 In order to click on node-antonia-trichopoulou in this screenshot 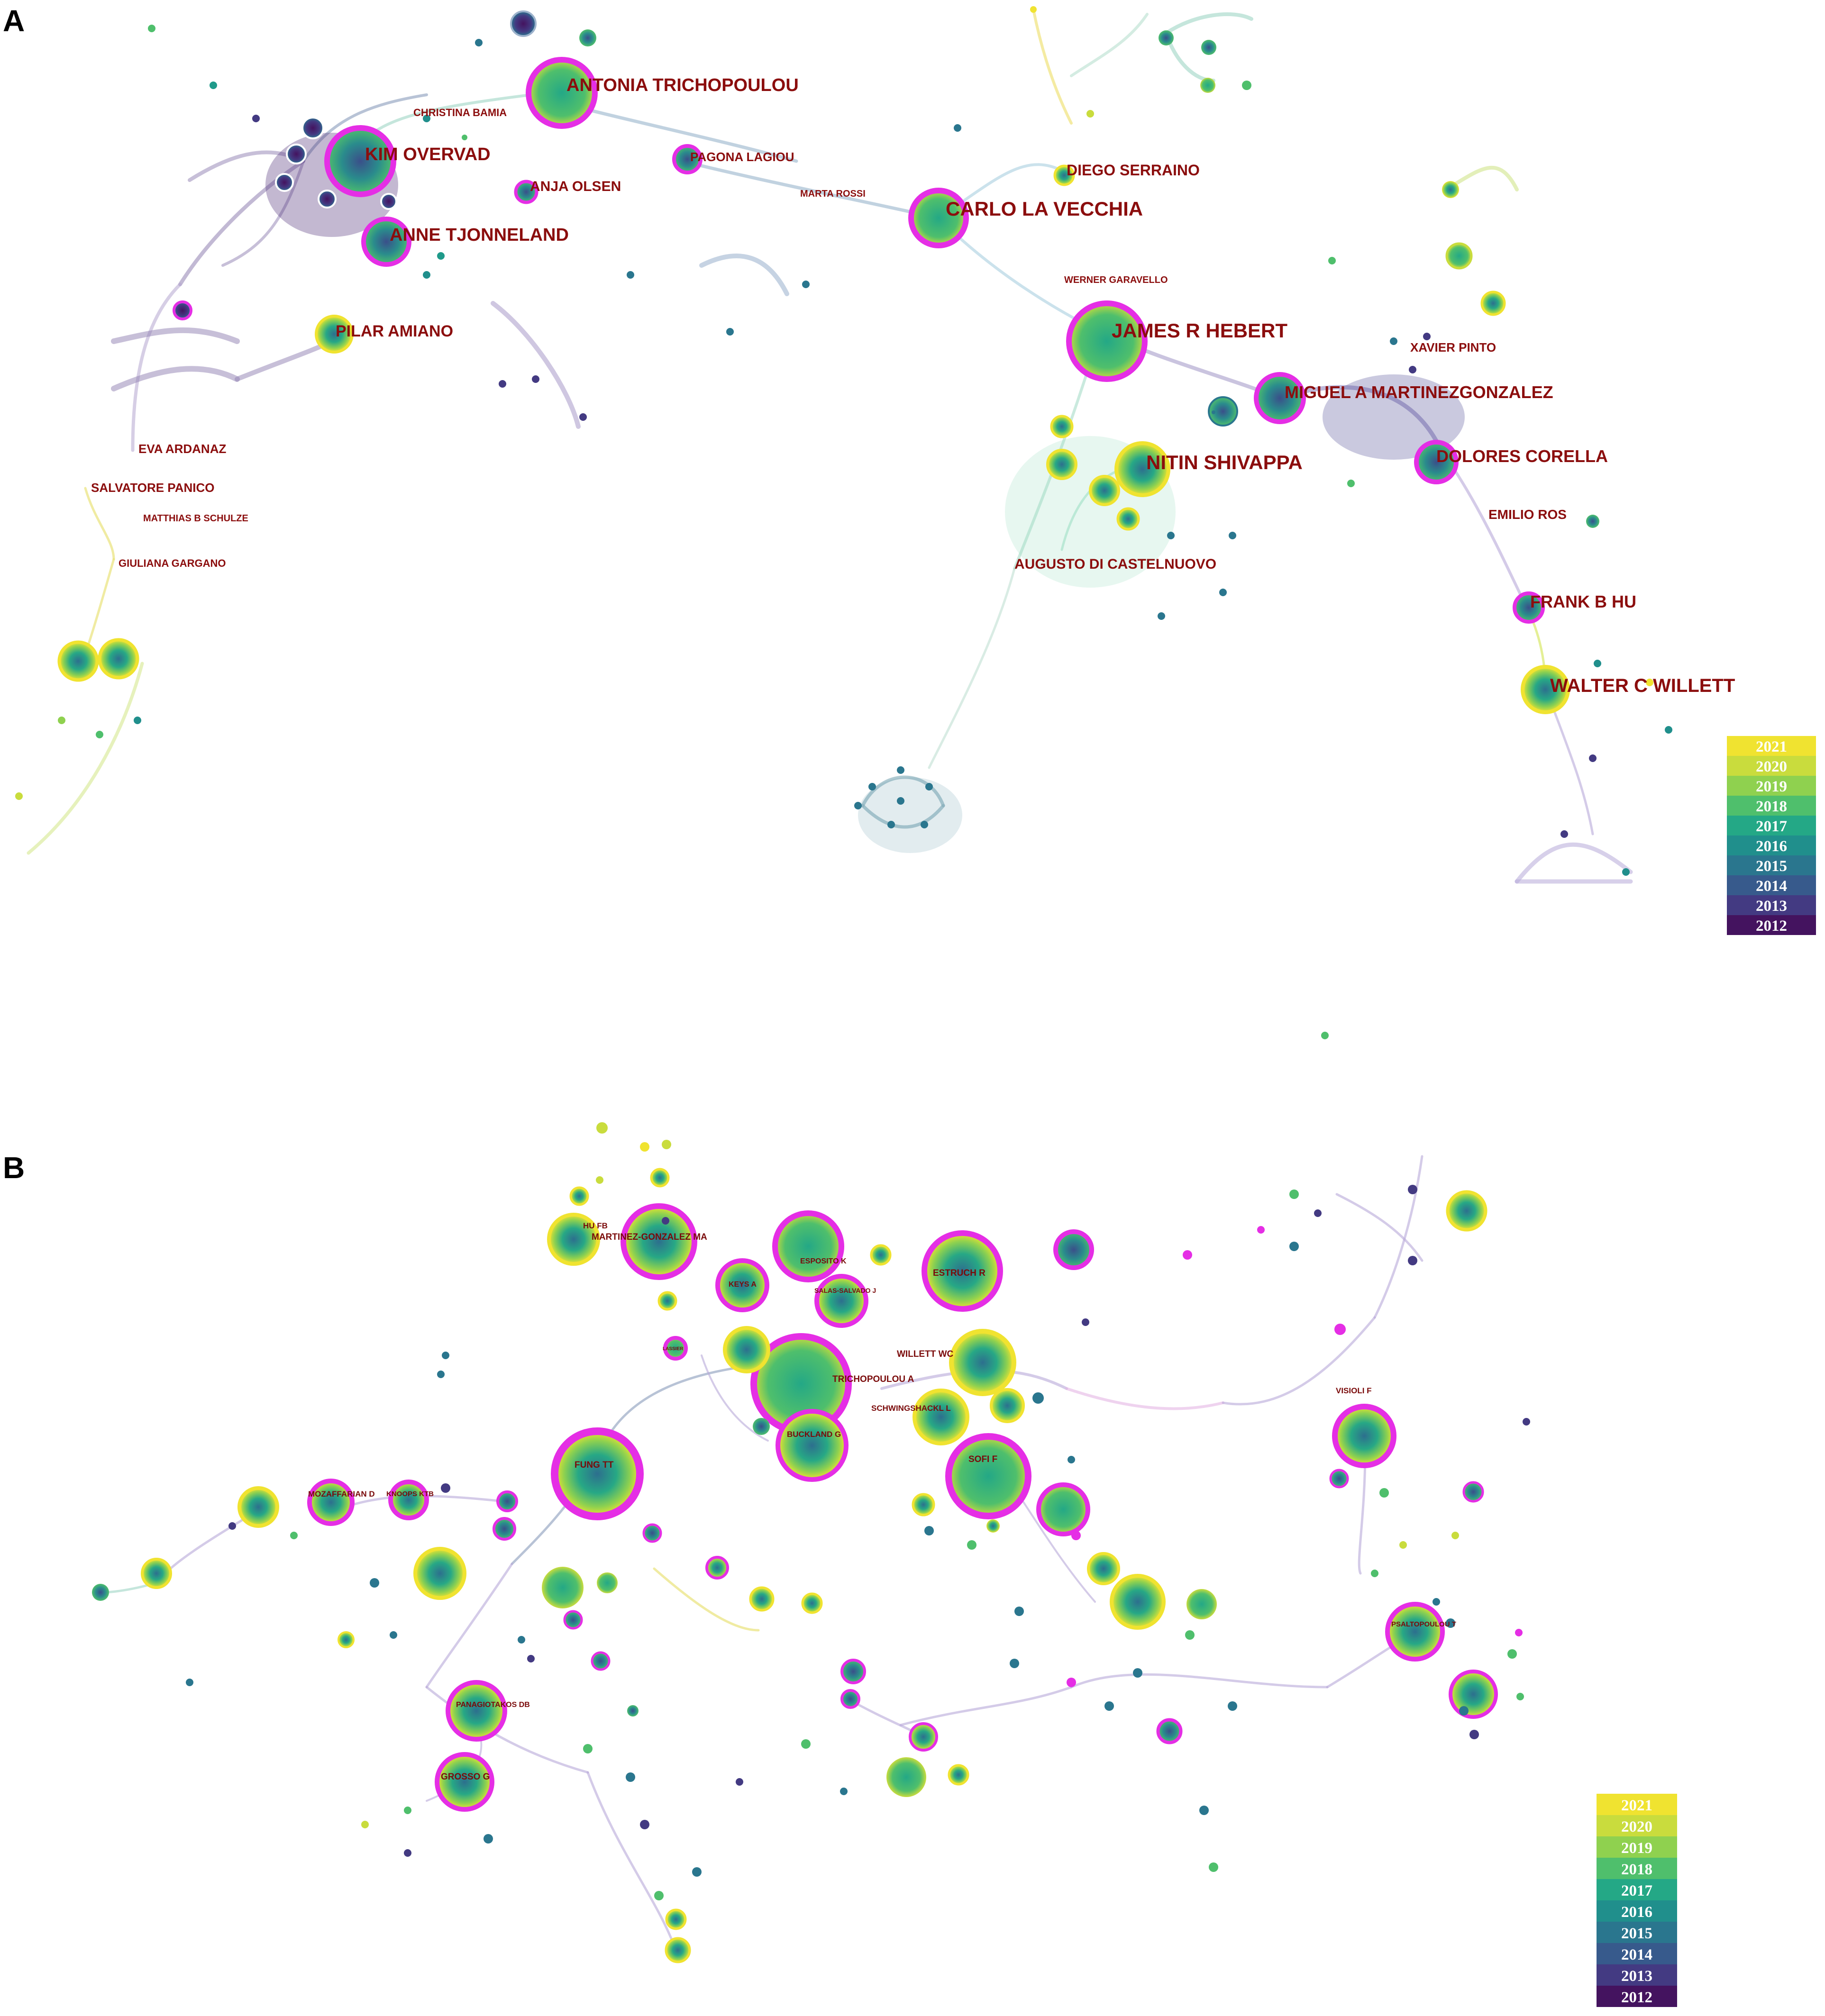, I will do `click(562, 93)`.